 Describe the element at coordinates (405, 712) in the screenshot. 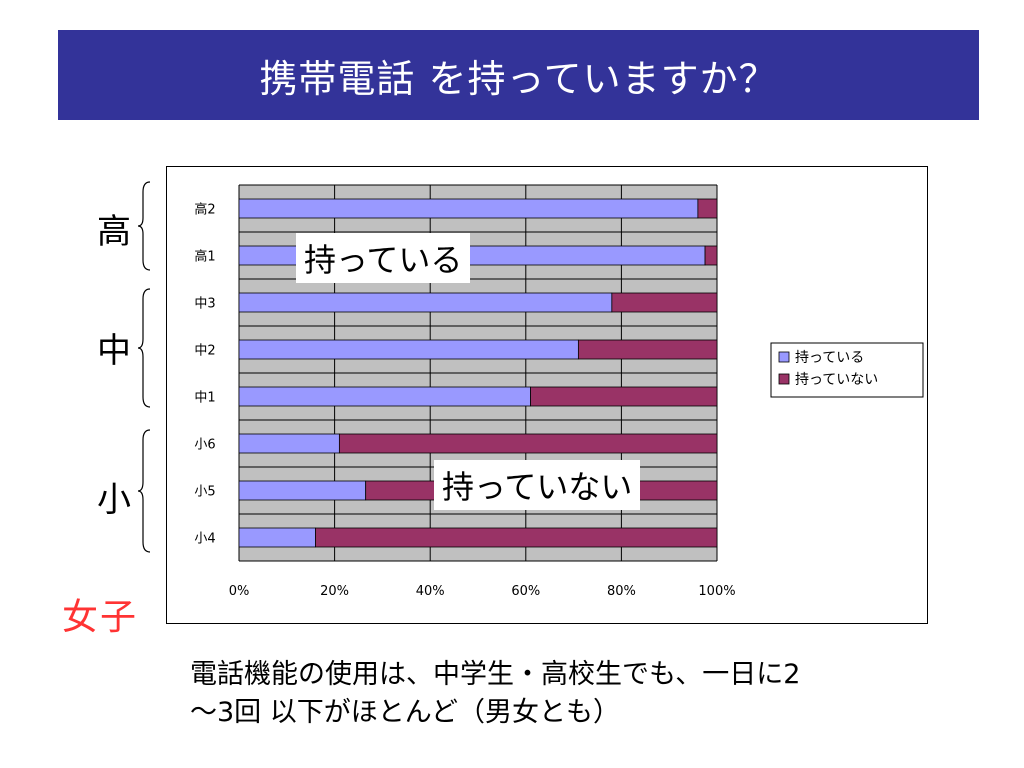

I see `footer-line-2: ～3回 以下がほとんど（男女とも）` at that location.